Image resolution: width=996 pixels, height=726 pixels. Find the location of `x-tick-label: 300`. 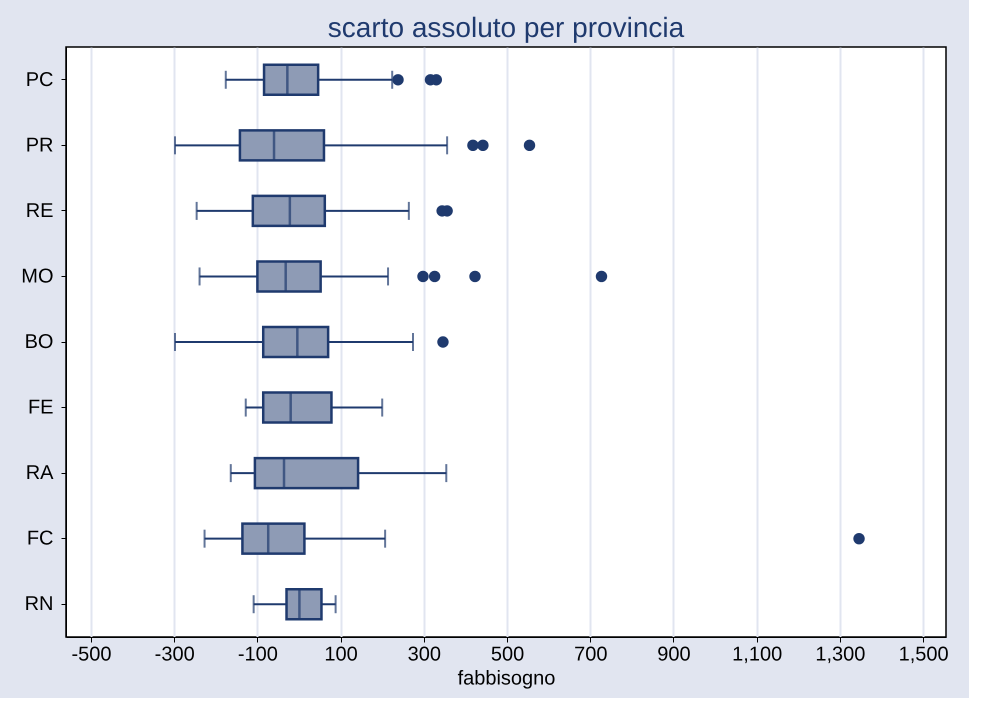

x-tick-label: 300 is located at coordinates (425, 655).